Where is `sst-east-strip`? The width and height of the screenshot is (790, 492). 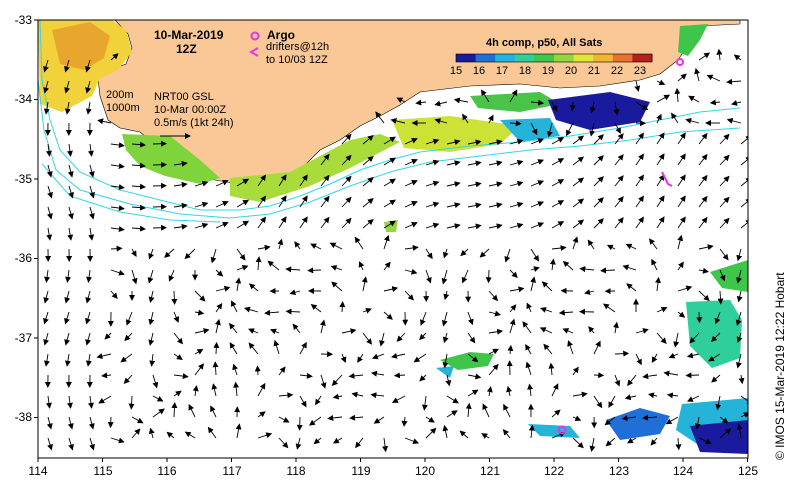 sst-east-strip is located at coordinates (693, 40).